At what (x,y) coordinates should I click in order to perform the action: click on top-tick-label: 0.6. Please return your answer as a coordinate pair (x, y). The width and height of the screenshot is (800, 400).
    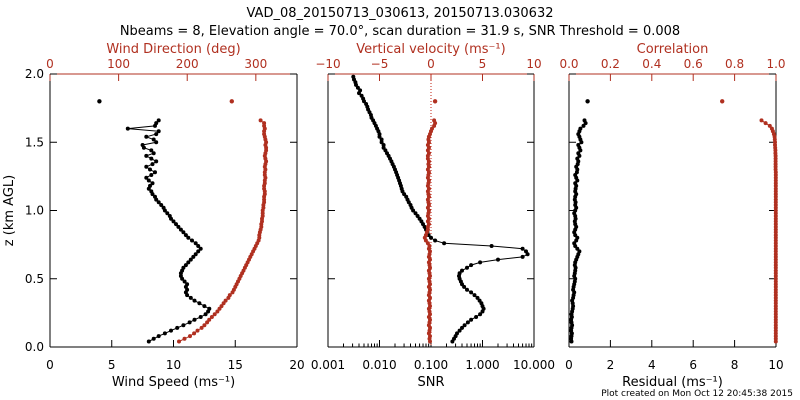
    Looking at the image, I should click on (693, 64).